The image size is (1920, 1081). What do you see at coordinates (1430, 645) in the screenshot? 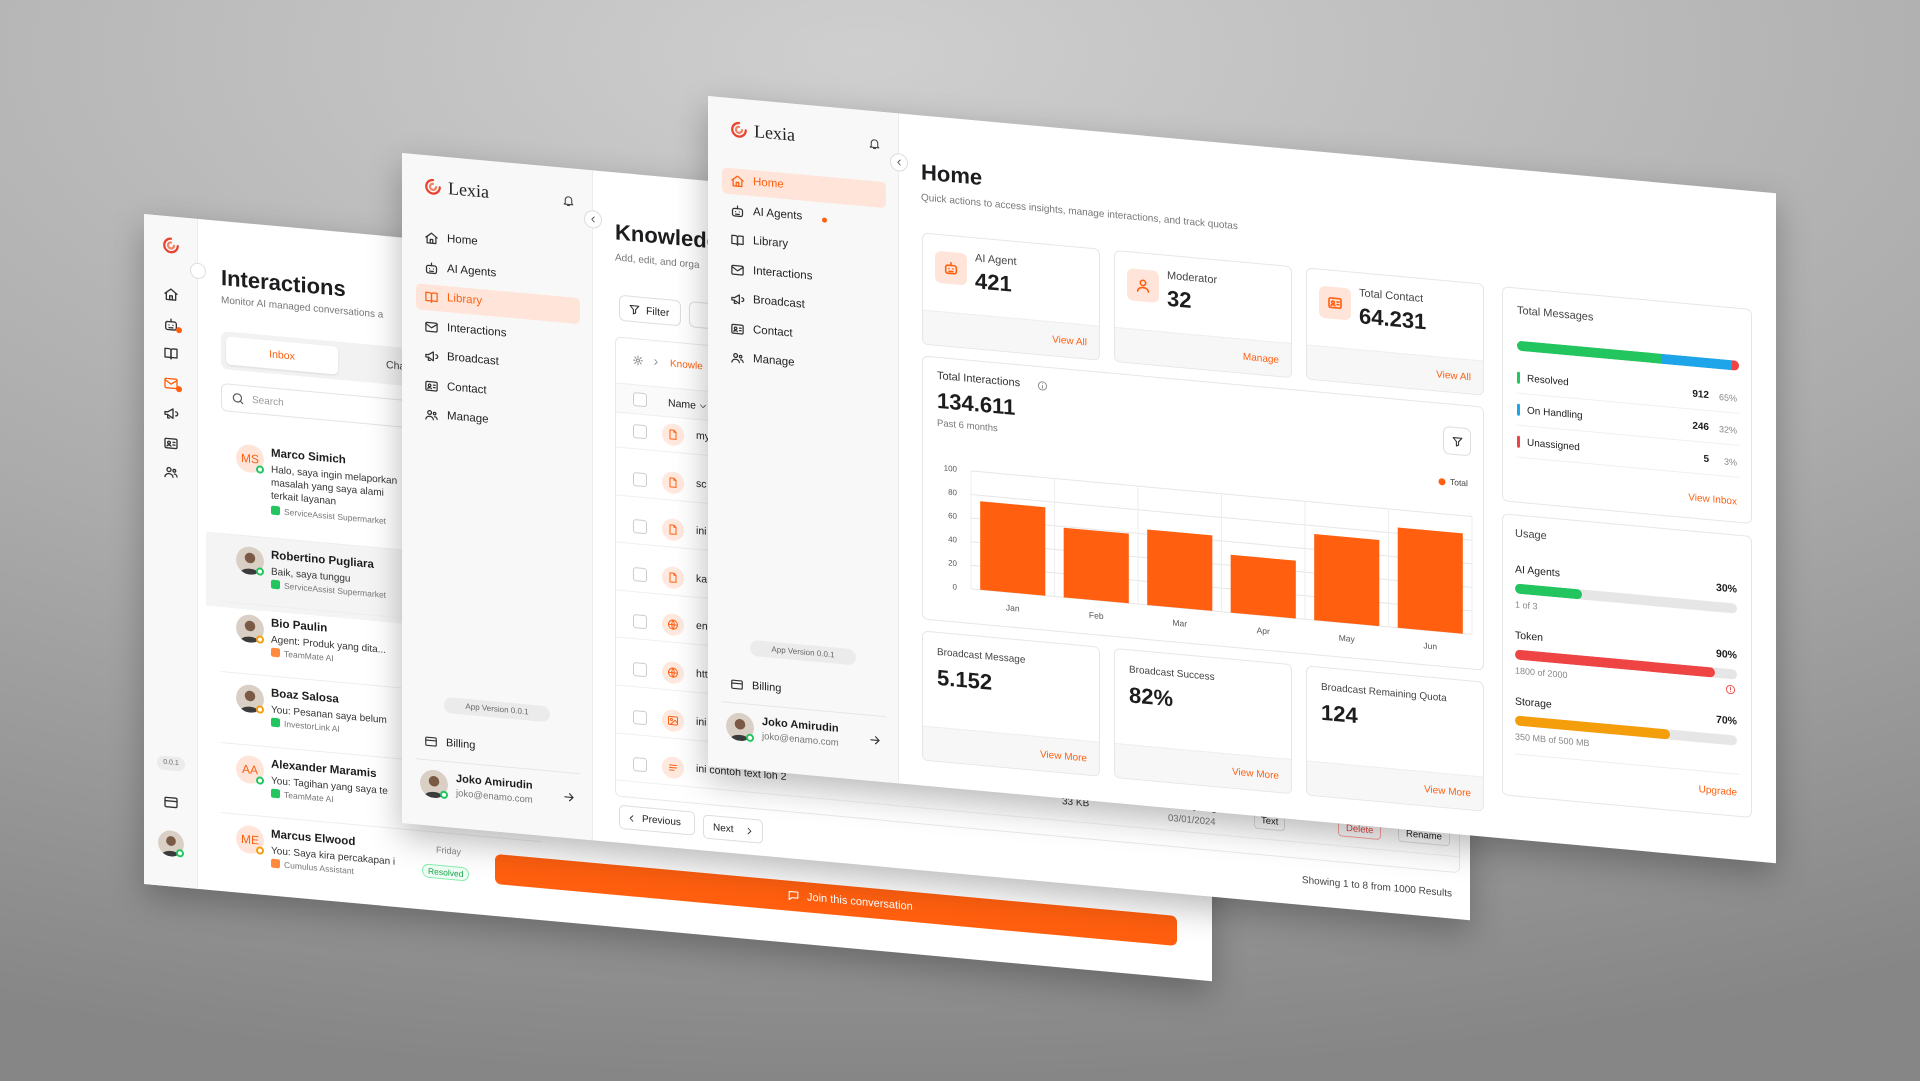
I see `x-tick-label: Jun` at bounding box center [1430, 645].